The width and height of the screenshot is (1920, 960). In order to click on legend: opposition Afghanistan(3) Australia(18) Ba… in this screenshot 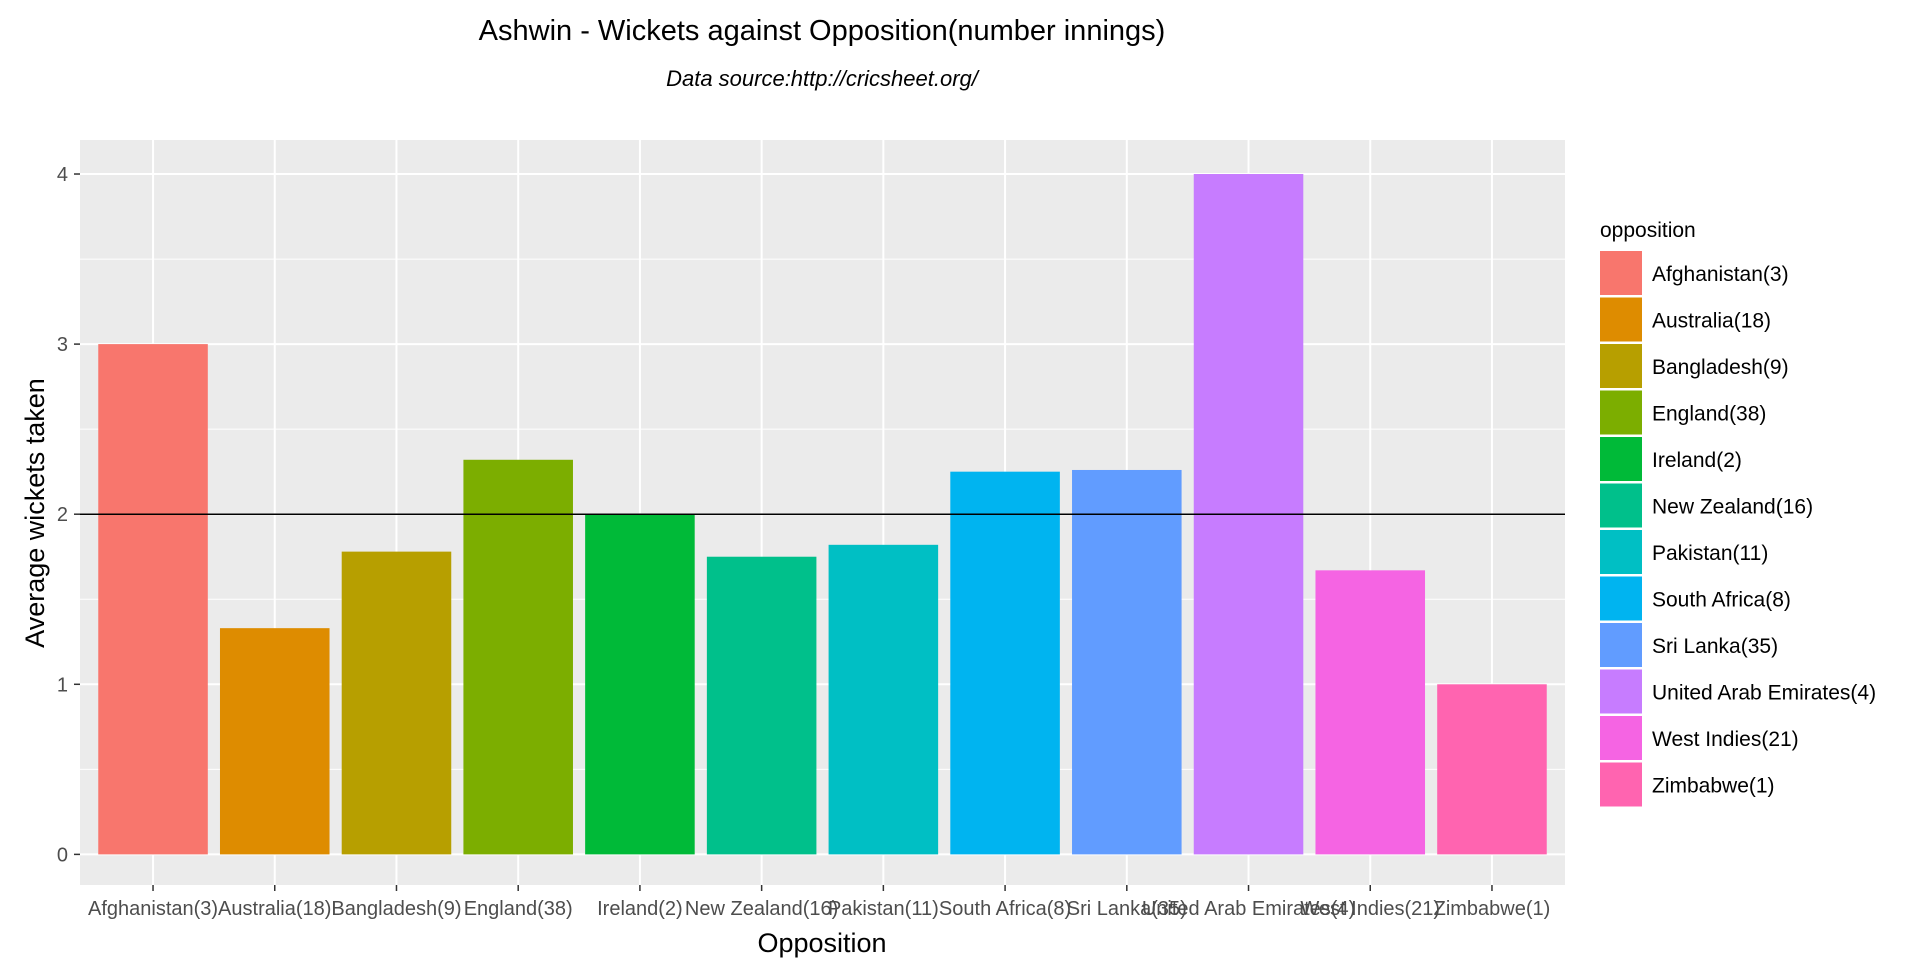, I will do `click(1738, 513)`.